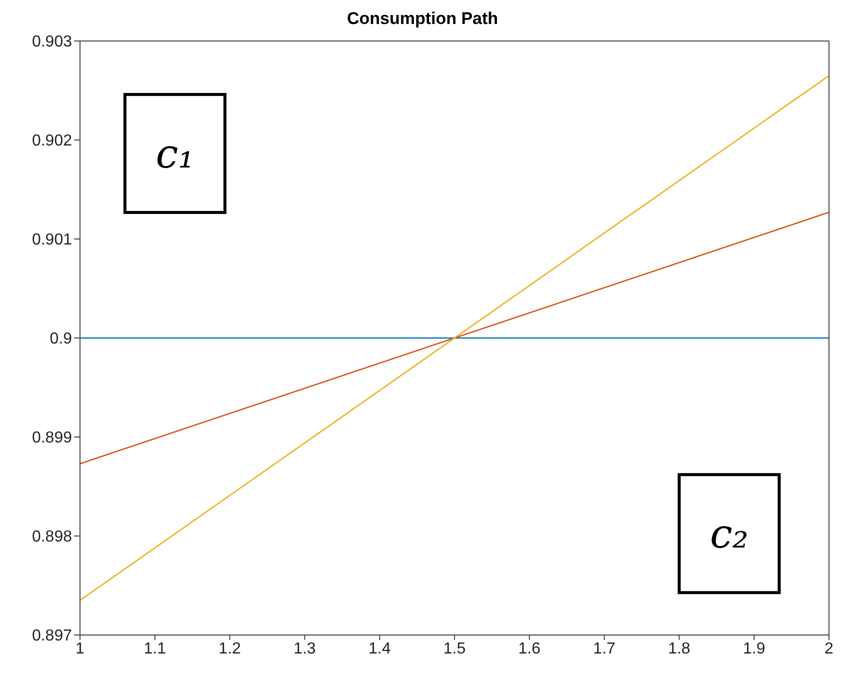 The image size is (845, 679). Describe the element at coordinates (52, 141) in the screenshot. I see `y-tick-label: 0.902` at that location.